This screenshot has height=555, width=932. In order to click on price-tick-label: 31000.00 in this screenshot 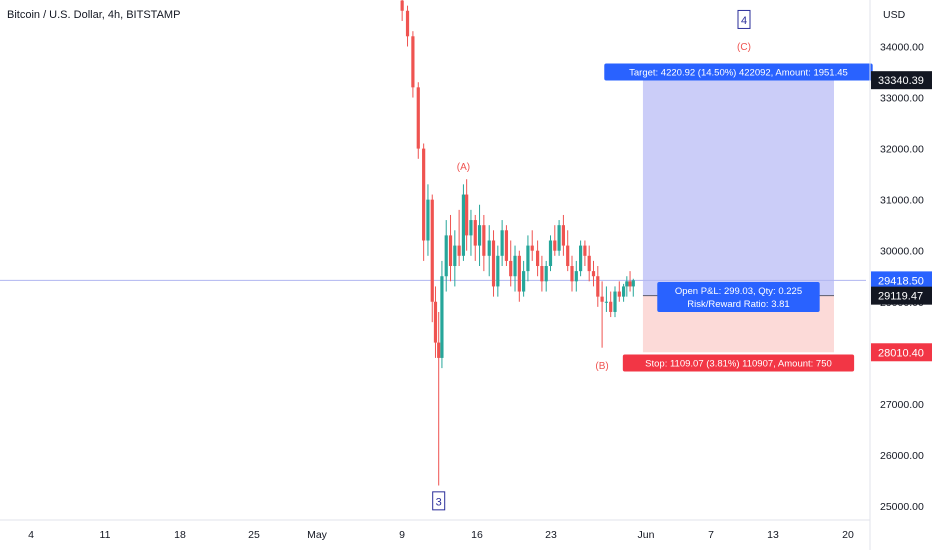, I will do `click(902, 201)`.